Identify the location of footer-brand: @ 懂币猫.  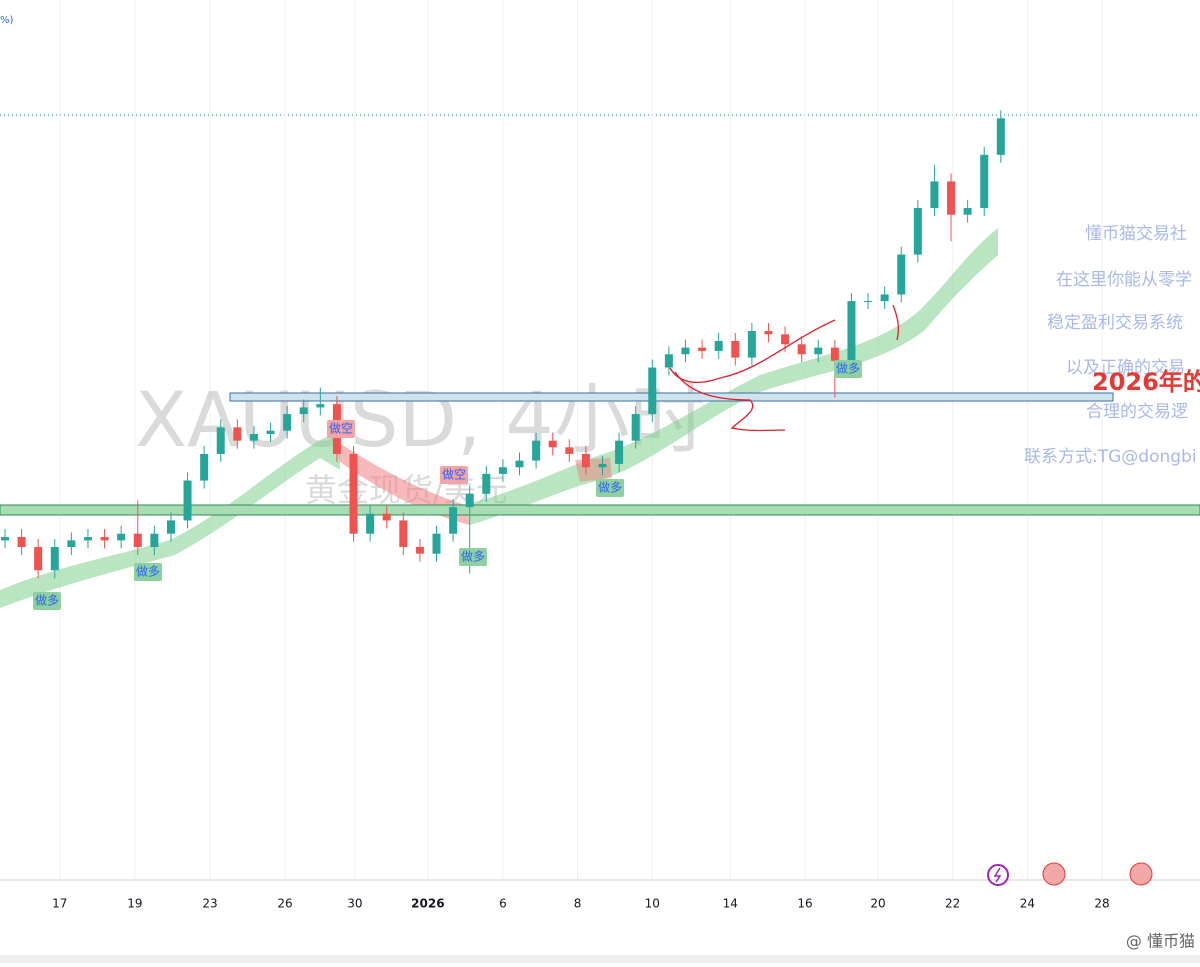
(1160, 941).